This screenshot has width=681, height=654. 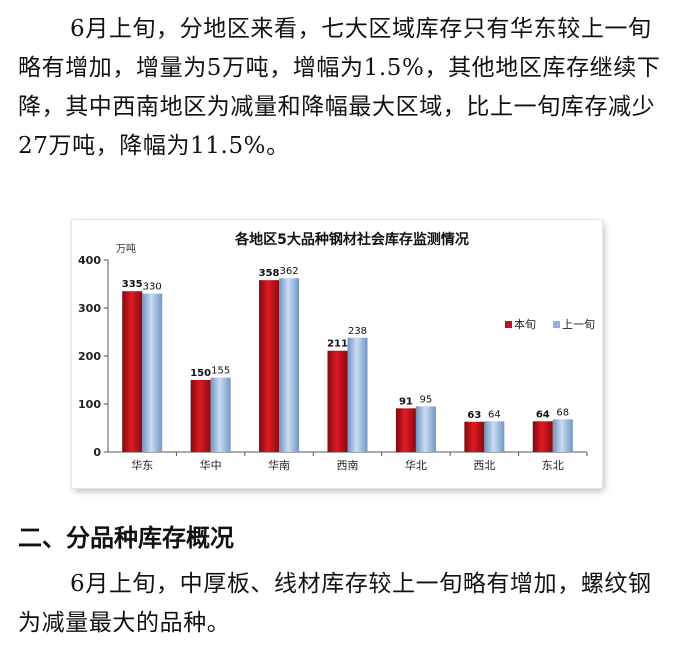 I want to click on x-category-label: 华南, so click(x=279, y=465).